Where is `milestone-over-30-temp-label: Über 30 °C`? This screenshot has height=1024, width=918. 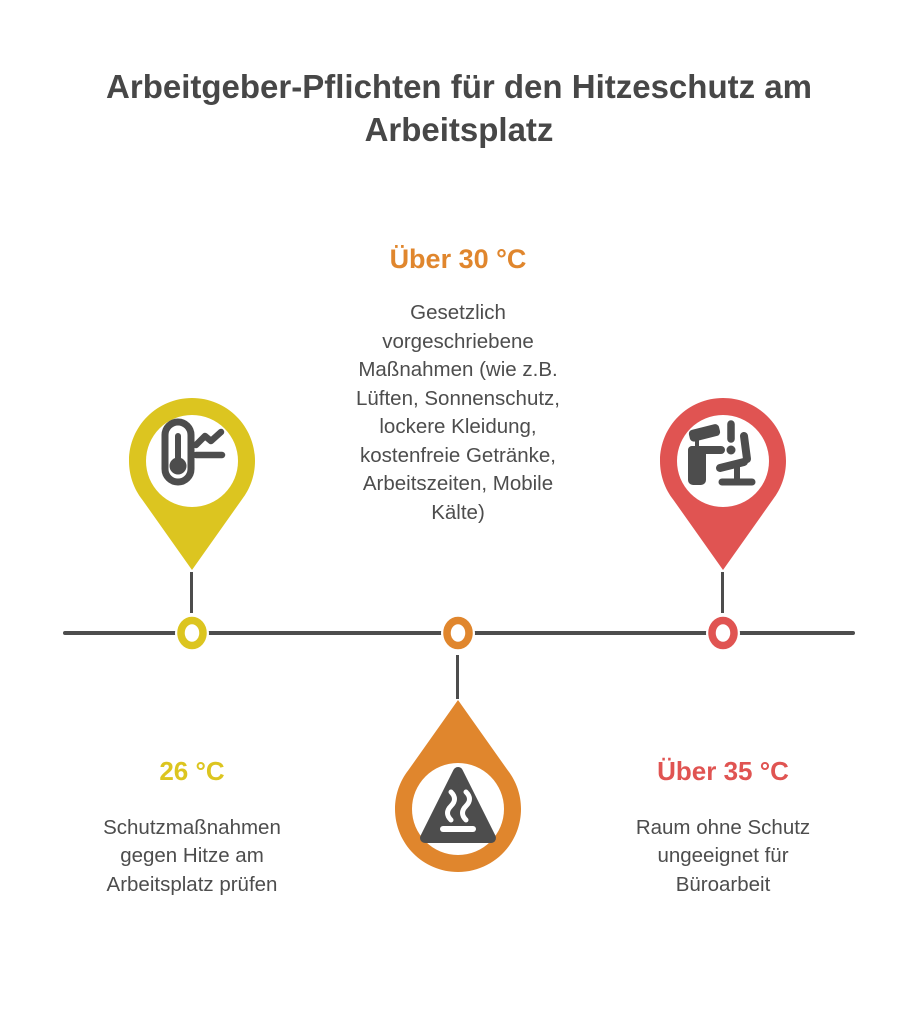 milestone-over-30-temp-label: Über 30 °C is located at coordinates (458, 259).